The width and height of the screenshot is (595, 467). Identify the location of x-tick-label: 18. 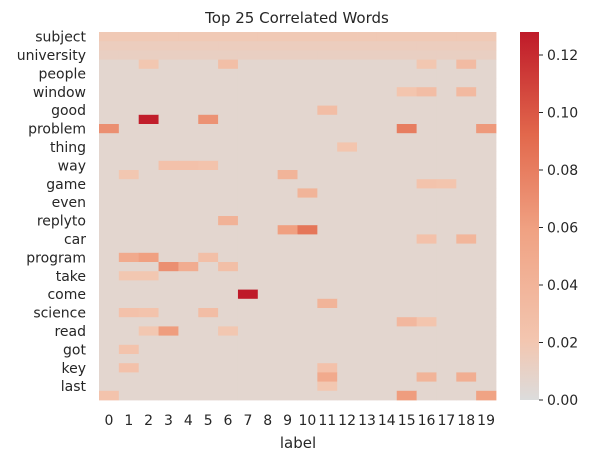
(466, 421).